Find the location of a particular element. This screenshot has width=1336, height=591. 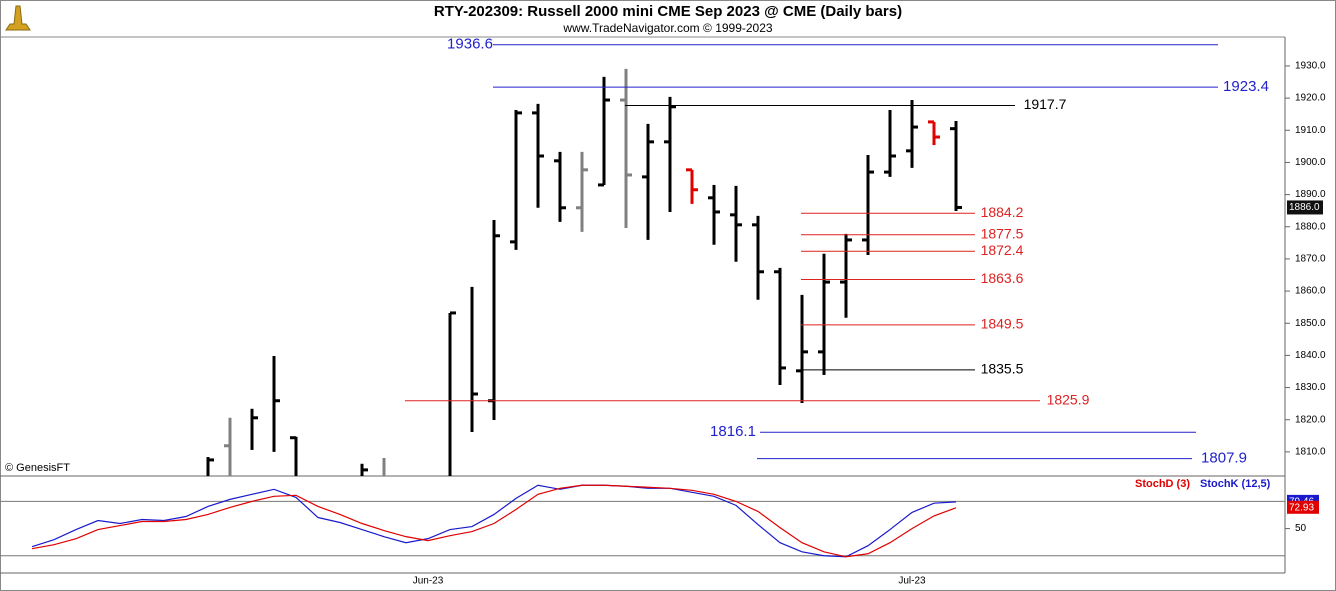

legend-entry: StochK (12,5) is located at coordinates (1235, 484).